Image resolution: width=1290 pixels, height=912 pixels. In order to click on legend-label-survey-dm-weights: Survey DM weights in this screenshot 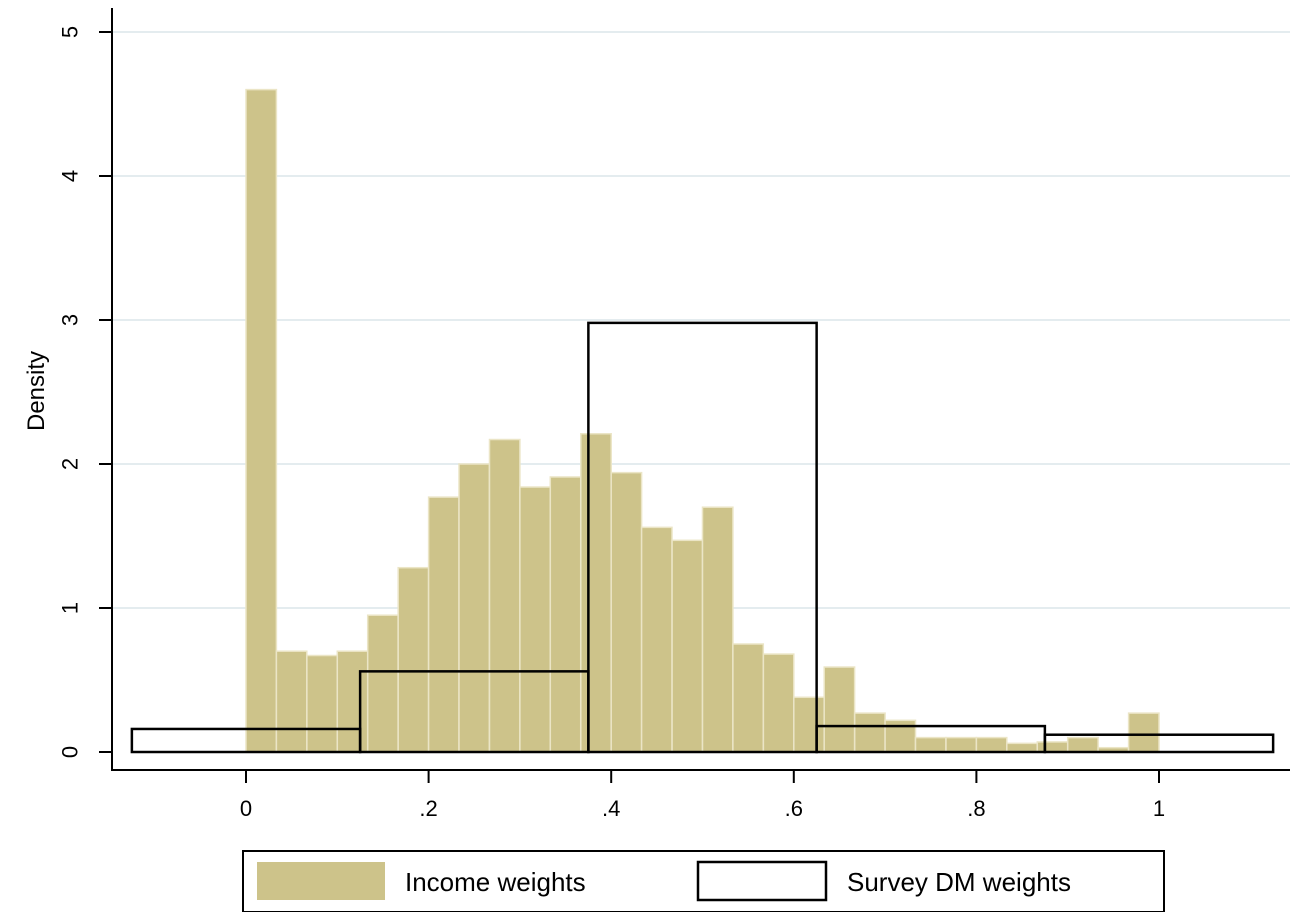, I will do `click(959, 882)`.